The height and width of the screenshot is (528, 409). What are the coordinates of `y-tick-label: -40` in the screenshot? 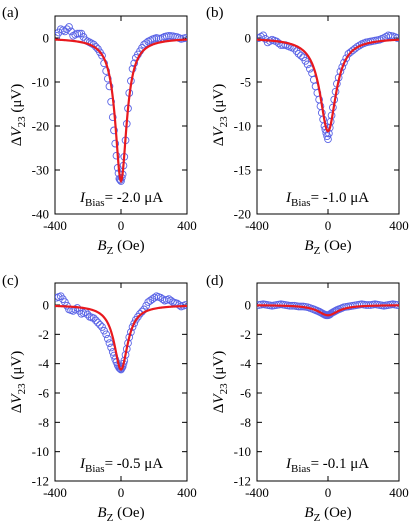 It's located at (40, 214).